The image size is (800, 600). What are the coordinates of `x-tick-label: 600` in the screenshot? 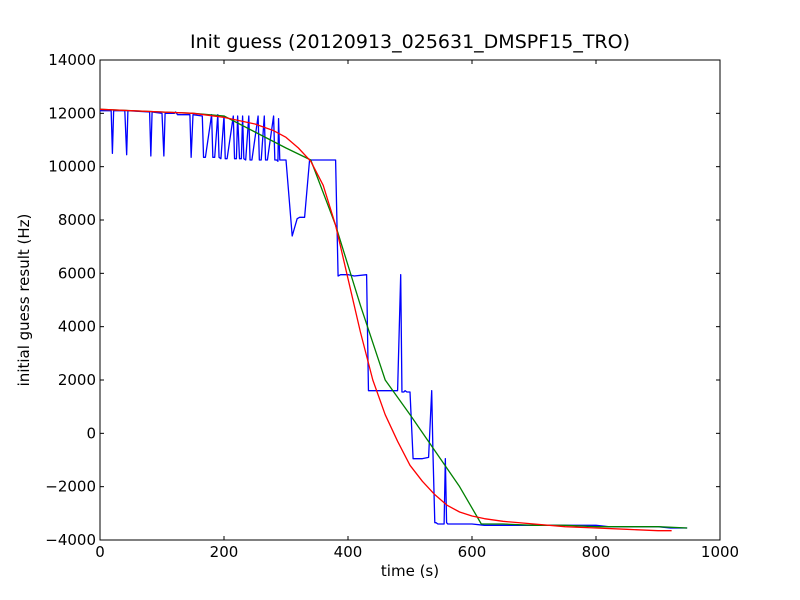 It's located at (472, 552).